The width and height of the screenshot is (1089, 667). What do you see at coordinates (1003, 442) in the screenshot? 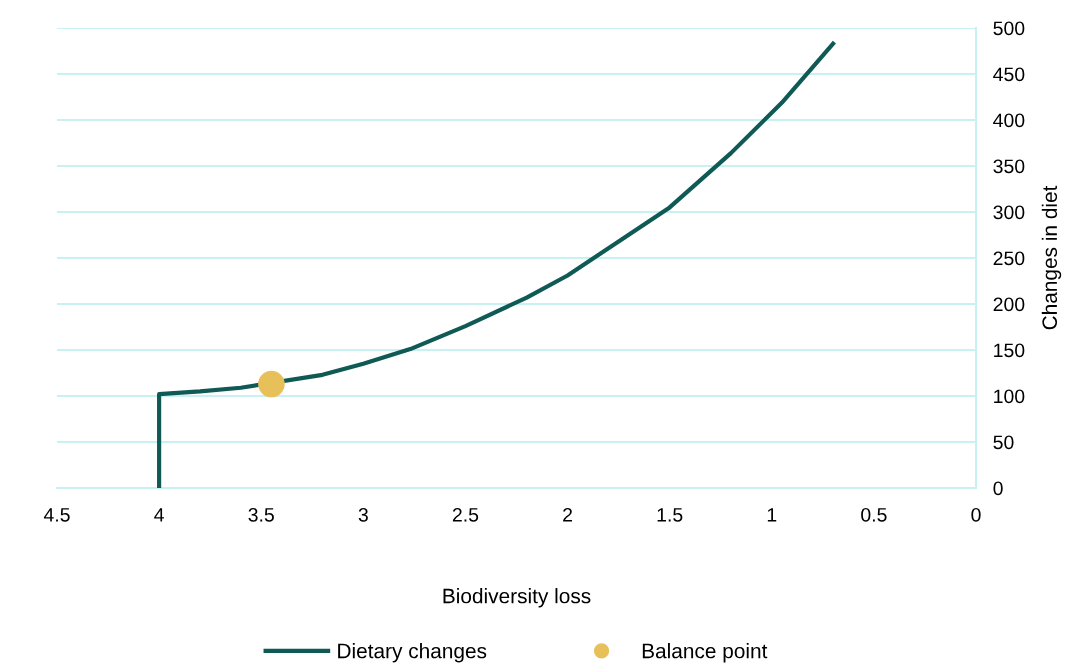
I see `y-tick-label: 50` at bounding box center [1003, 442].